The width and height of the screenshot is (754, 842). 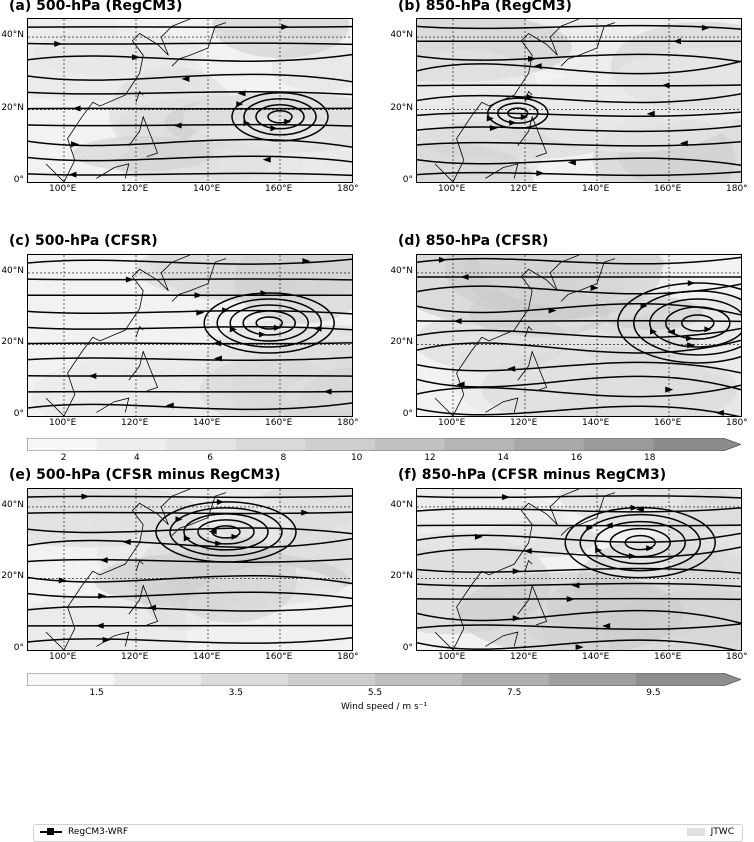 I want to click on colorbar-tick-label: 9.5, so click(x=653, y=693).